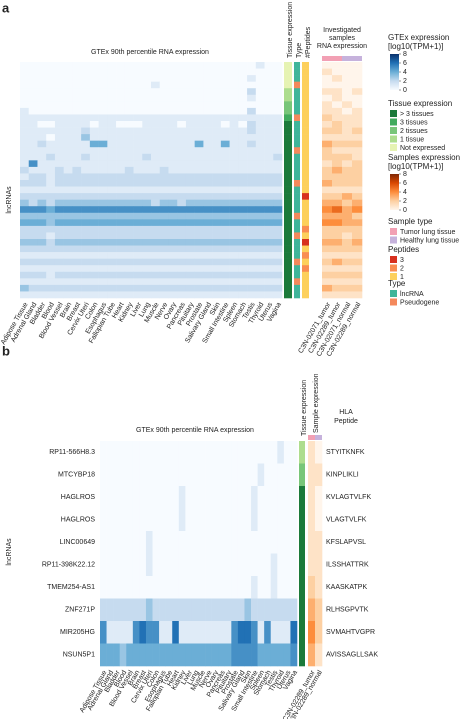 This screenshot has width=474, height=719. I want to click on type-cell, so click(297, 137).